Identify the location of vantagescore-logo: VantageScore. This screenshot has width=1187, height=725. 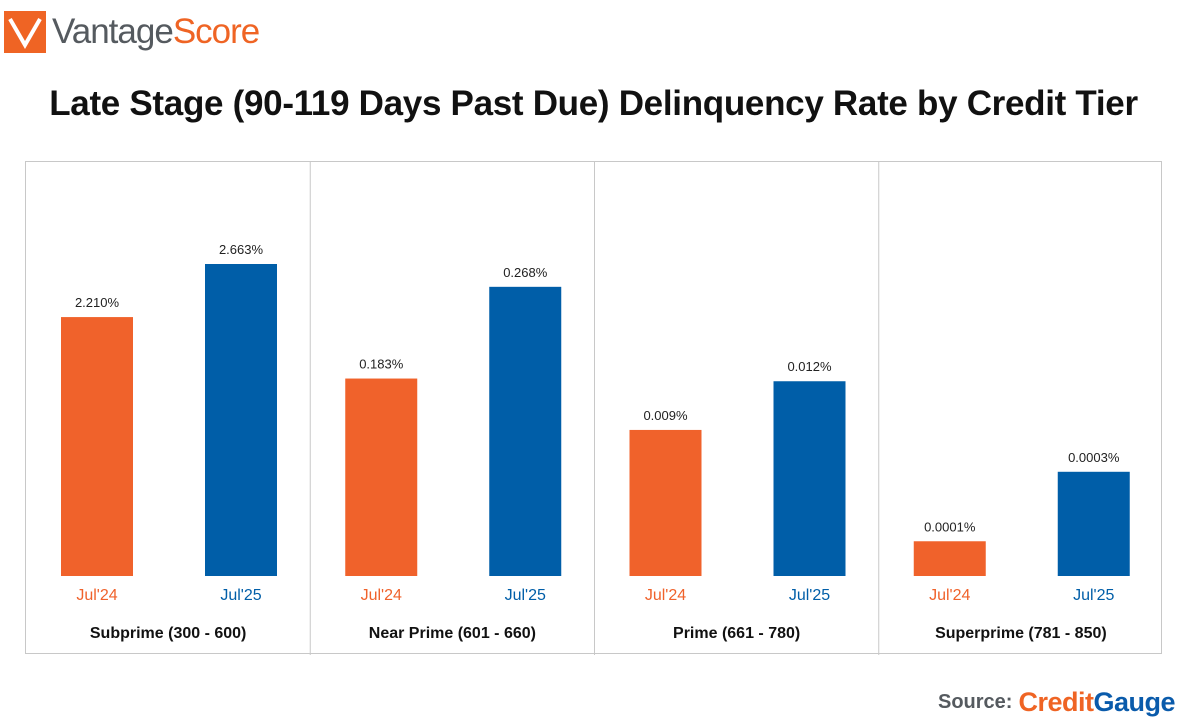
(132, 32).